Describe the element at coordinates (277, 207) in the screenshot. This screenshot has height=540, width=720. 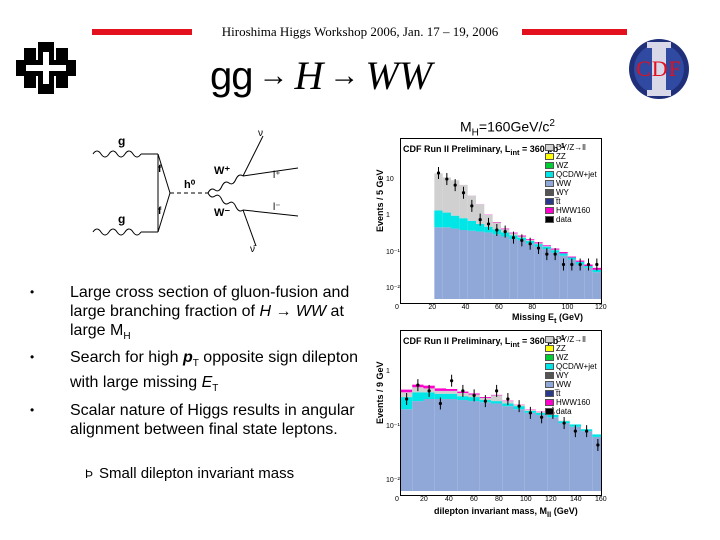
I see `label-l-minus: l⁻` at that location.